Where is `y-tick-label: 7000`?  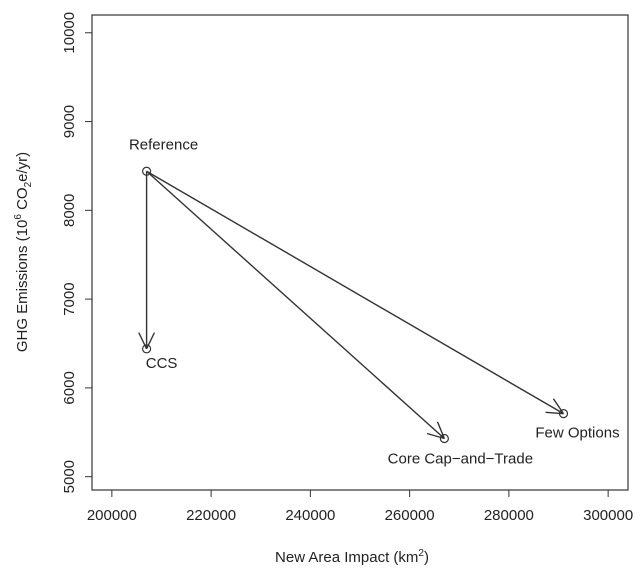 y-tick-label: 7000 is located at coordinates (69, 298).